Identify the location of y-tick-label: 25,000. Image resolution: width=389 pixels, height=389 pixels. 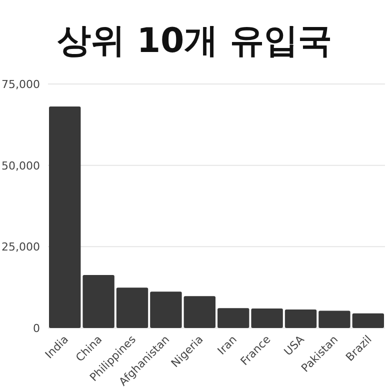
(21, 247).